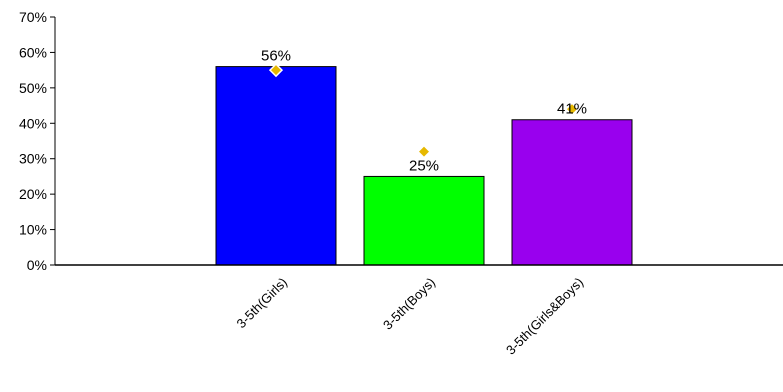  I want to click on y-tick-label: 50%, so click(33, 88).